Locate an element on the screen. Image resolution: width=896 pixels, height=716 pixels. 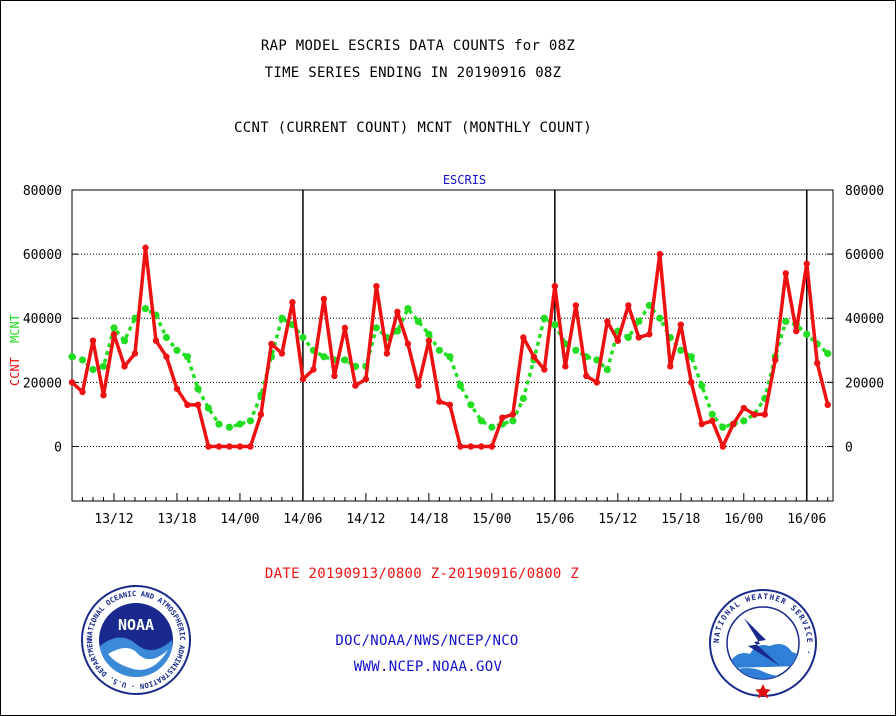
x-tick-label: 16/00 is located at coordinates (743, 519).